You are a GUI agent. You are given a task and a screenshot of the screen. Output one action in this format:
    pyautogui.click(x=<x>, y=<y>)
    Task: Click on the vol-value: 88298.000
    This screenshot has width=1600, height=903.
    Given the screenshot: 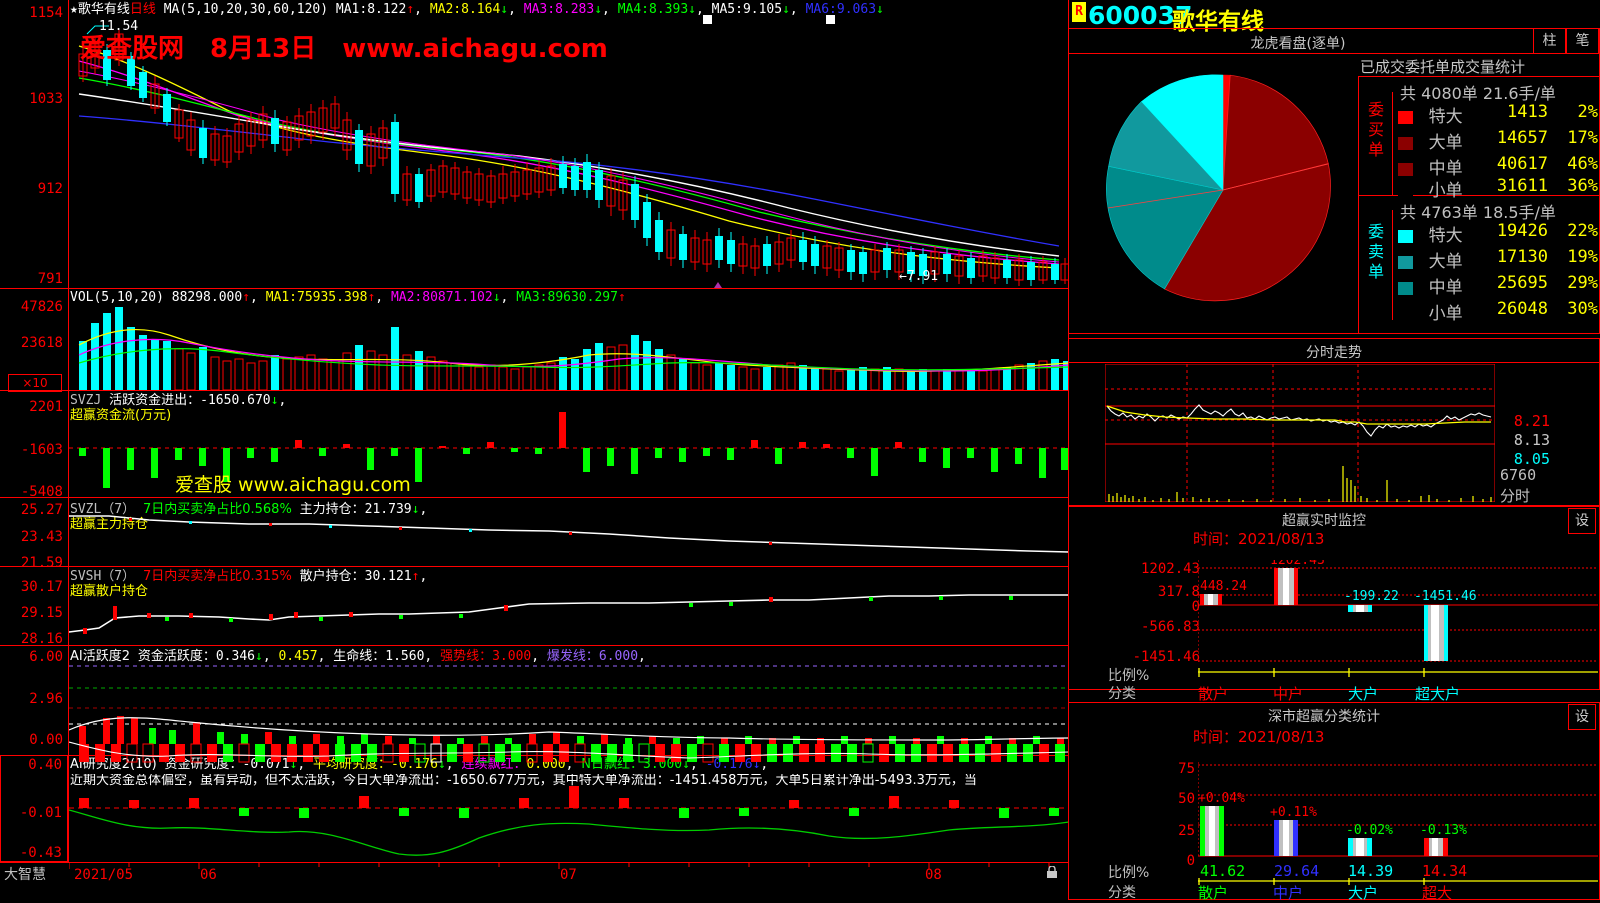 What is the action you would take?
    pyautogui.click(x=207, y=297)
    